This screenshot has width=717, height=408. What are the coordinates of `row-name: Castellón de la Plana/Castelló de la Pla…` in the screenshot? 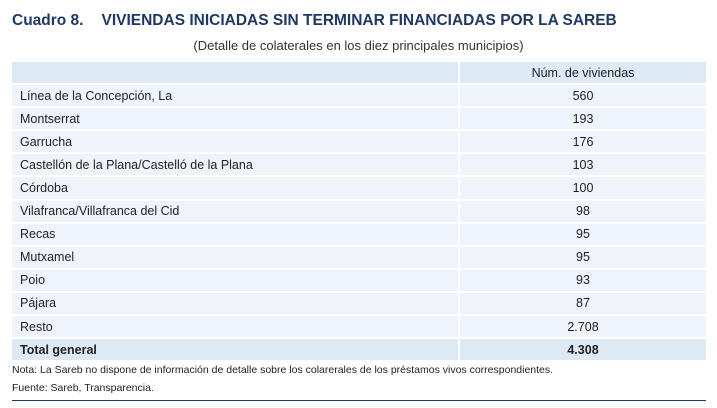 It's located at (236, 165).